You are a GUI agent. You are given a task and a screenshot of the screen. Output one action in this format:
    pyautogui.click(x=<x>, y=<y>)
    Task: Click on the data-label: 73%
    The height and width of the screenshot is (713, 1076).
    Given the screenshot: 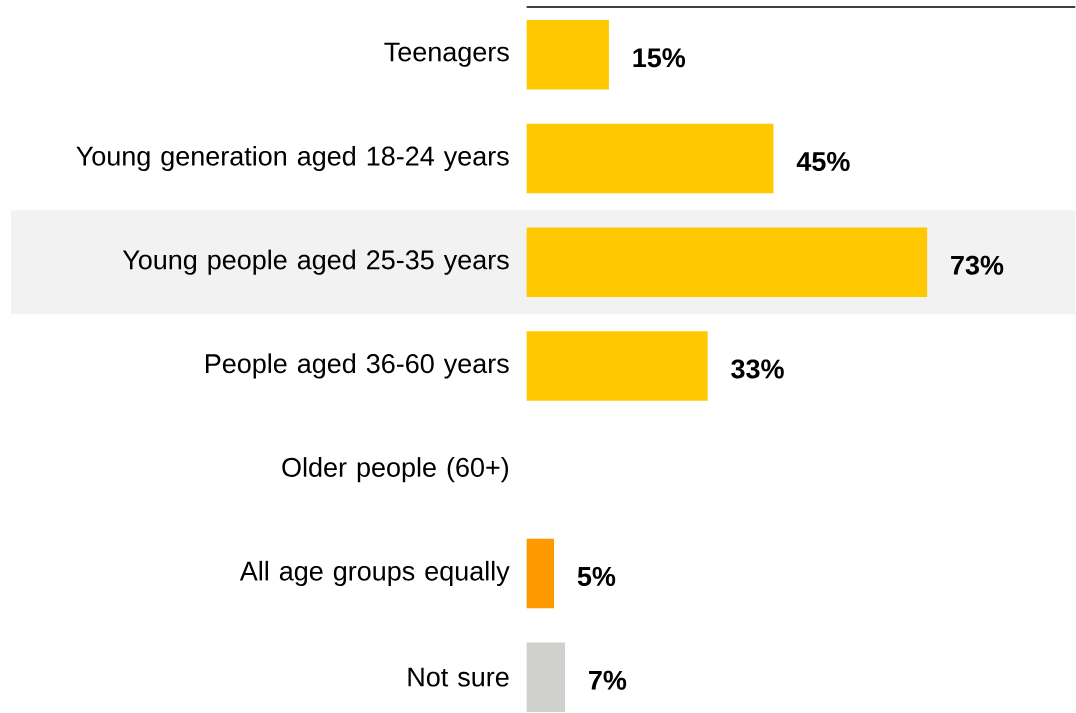 What is the action you would take?
    pyautogui.click(x=977, y=265)
    